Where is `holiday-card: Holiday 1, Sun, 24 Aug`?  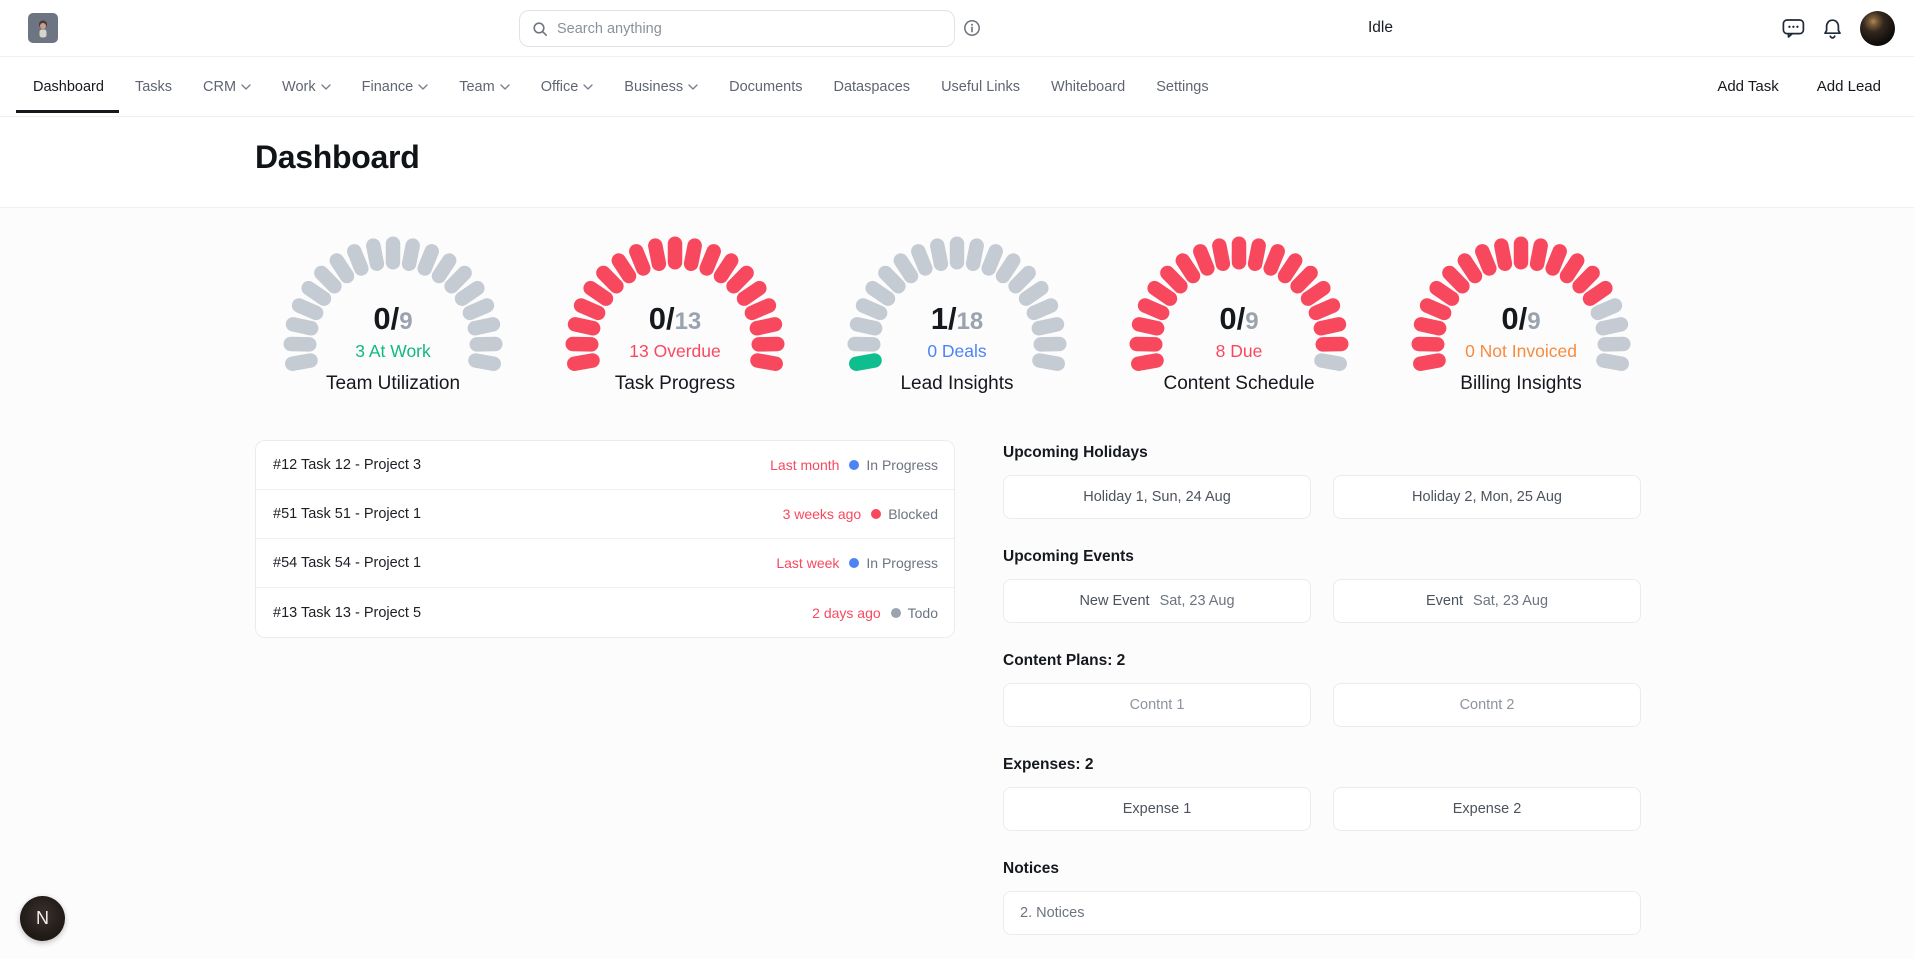 holiday-card: Holiday 1, Sun, 24 Aug is located at coordinates (1157, 497).